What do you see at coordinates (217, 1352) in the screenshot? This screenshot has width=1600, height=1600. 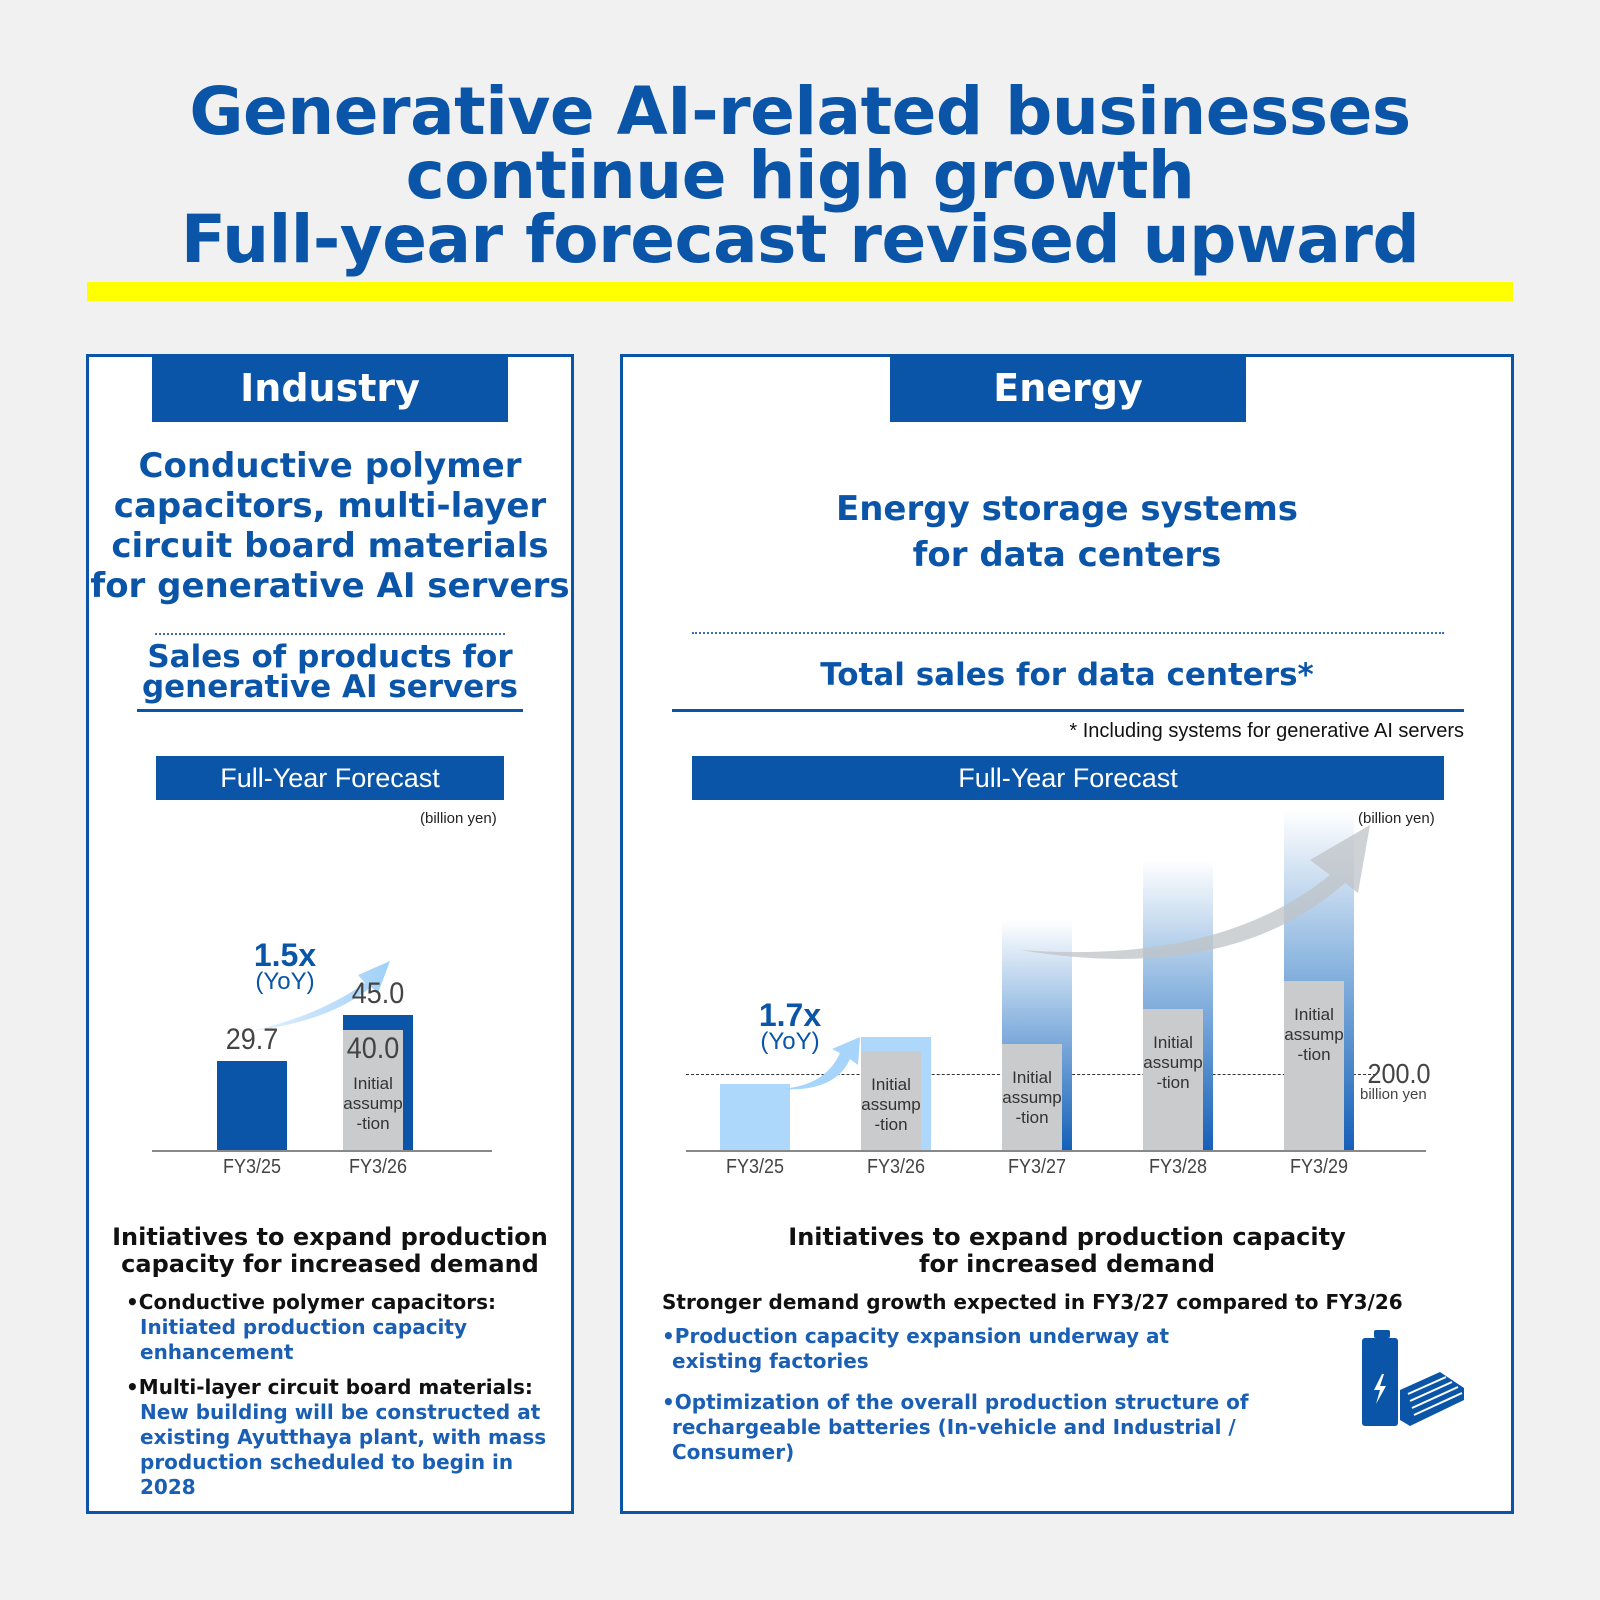 I see `bullet-line: enhancement` at bounding box center [217, 1352].